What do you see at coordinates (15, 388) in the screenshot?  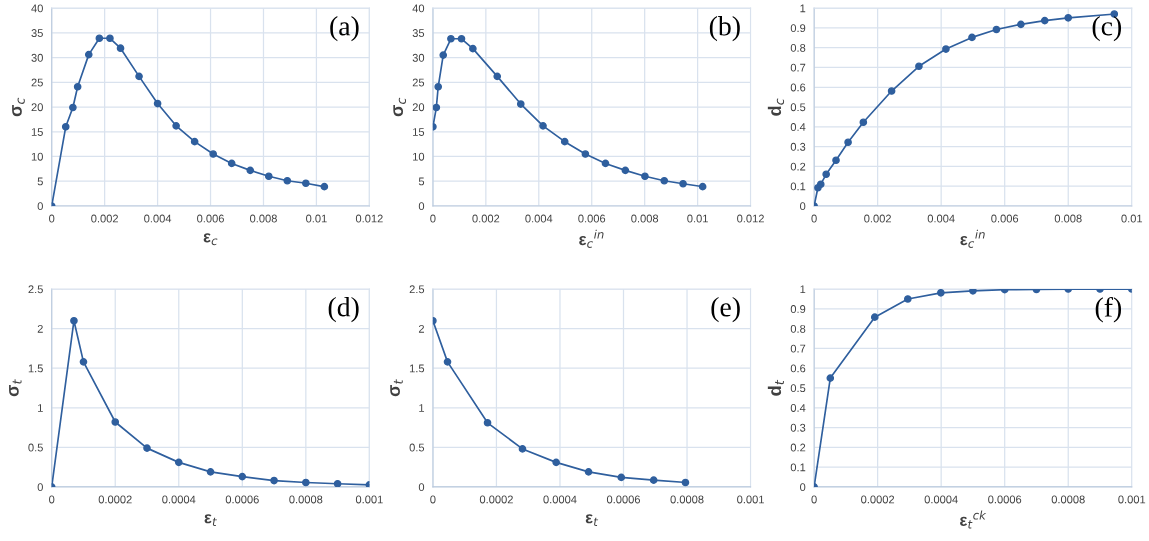 I see `y-axis-title: σ$_{t}$` at bounding box center [15, 388].